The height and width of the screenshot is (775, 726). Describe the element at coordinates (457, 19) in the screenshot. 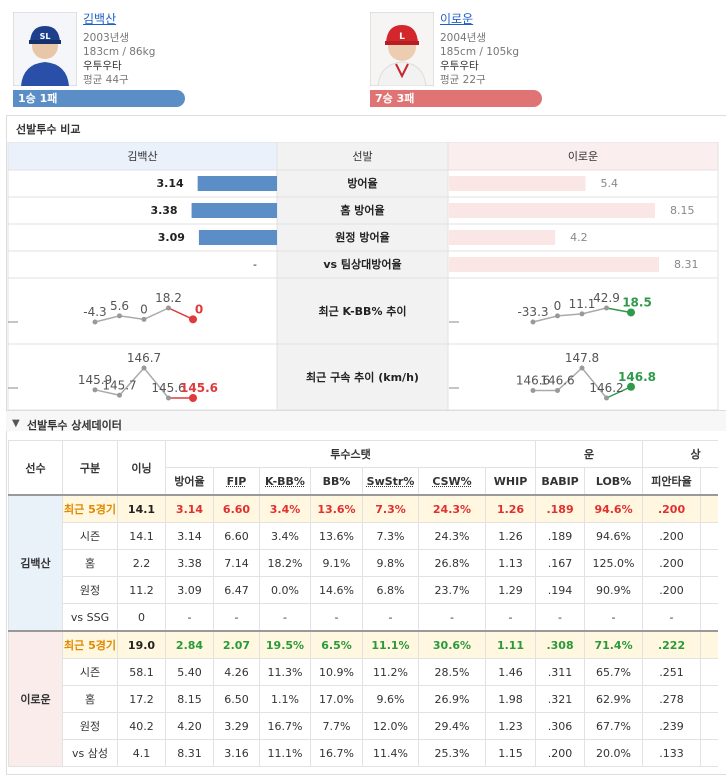

I see `player-link: 이로운` at that location.